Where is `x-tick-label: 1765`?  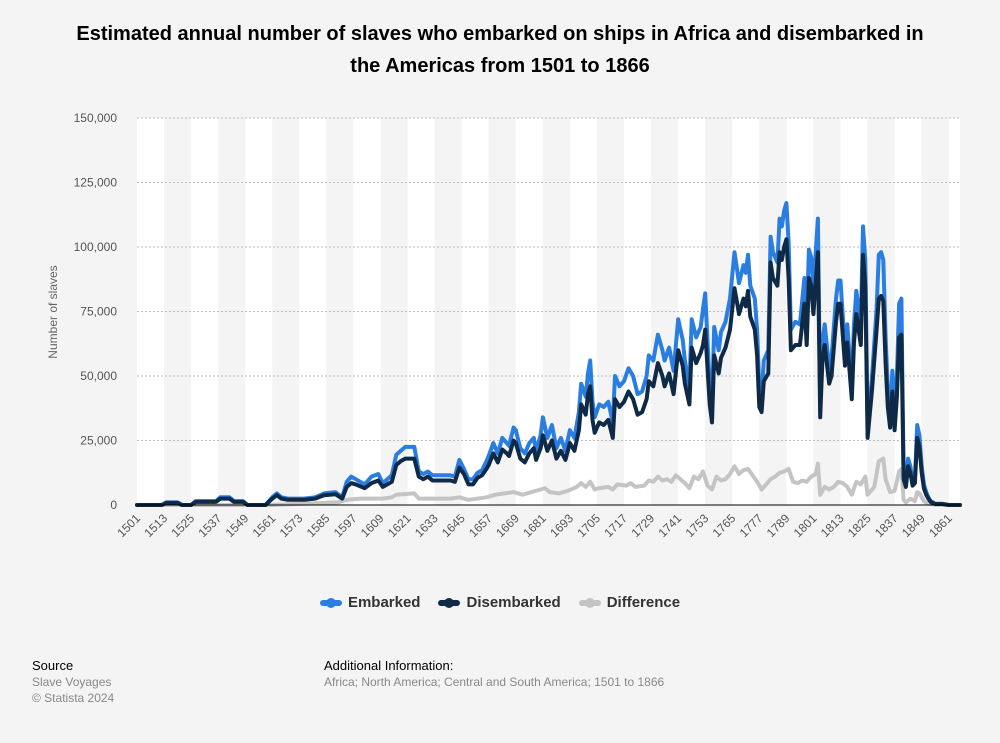 x-tick-label: 1765 is located at coordinates (724, 525).